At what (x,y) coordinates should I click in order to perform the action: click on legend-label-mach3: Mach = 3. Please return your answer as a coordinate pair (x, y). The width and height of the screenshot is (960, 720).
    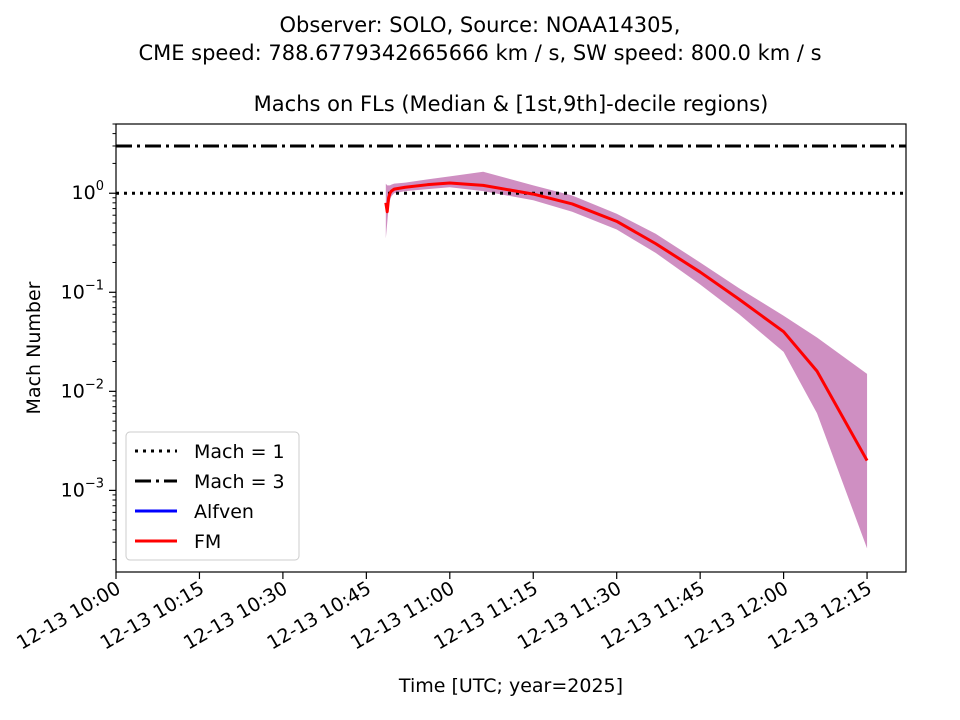
    Looking at the image, I should click on (239, 482).